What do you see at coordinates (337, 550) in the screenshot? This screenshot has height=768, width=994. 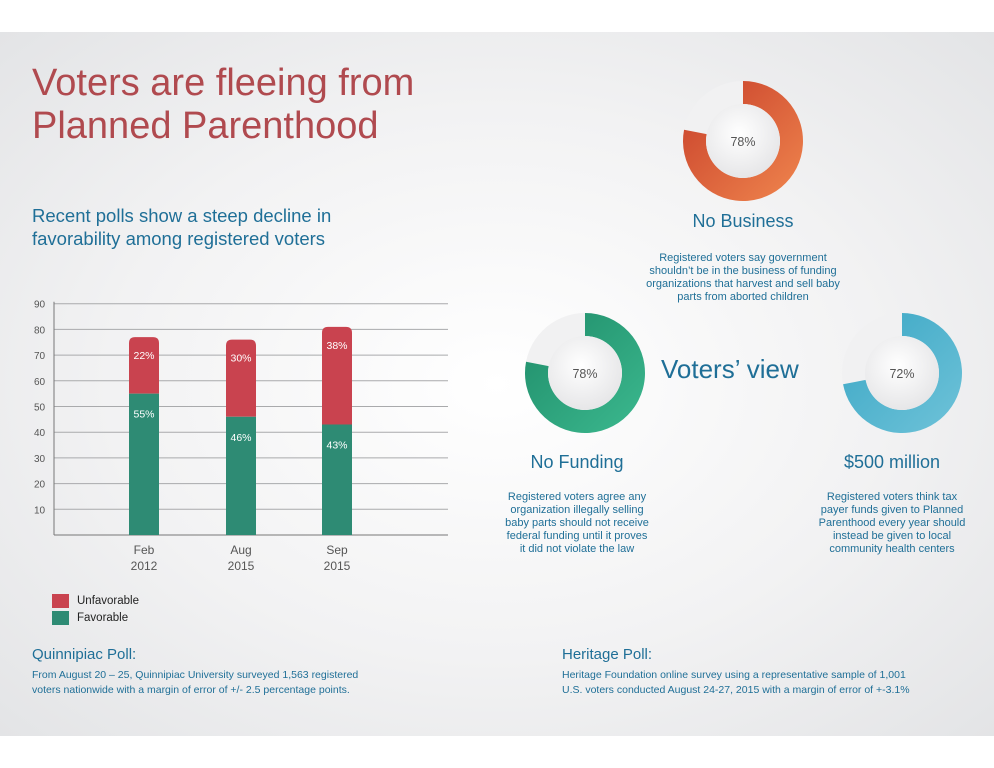 I see `x-tick-label: Sep` at bounding box center [337, 550].